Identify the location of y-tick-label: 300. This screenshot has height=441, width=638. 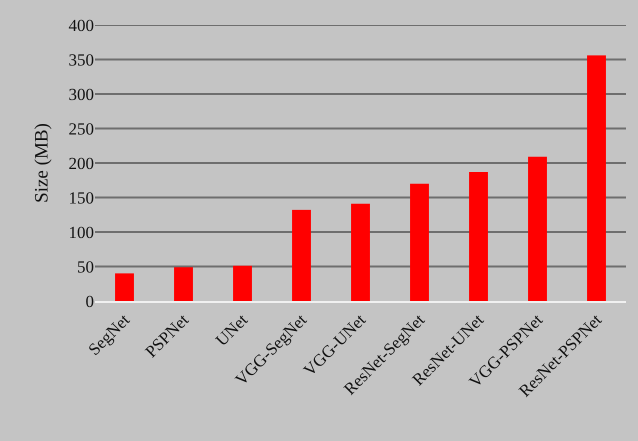
(81, 94).